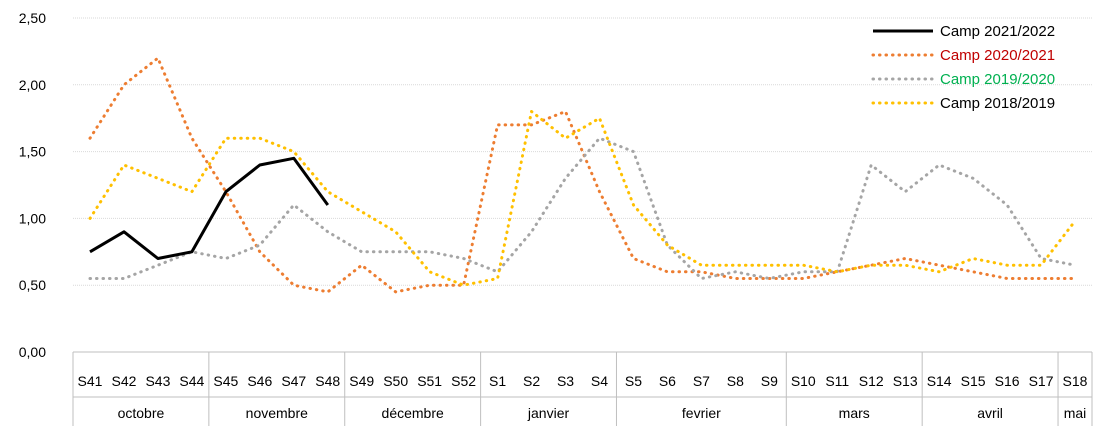 The height and width of the screenshot is (426, 1096). What do you see at coordinates (123, 381) in the screenshot?
I see `x-tick-label: S42` at bounding box center [123, 381].